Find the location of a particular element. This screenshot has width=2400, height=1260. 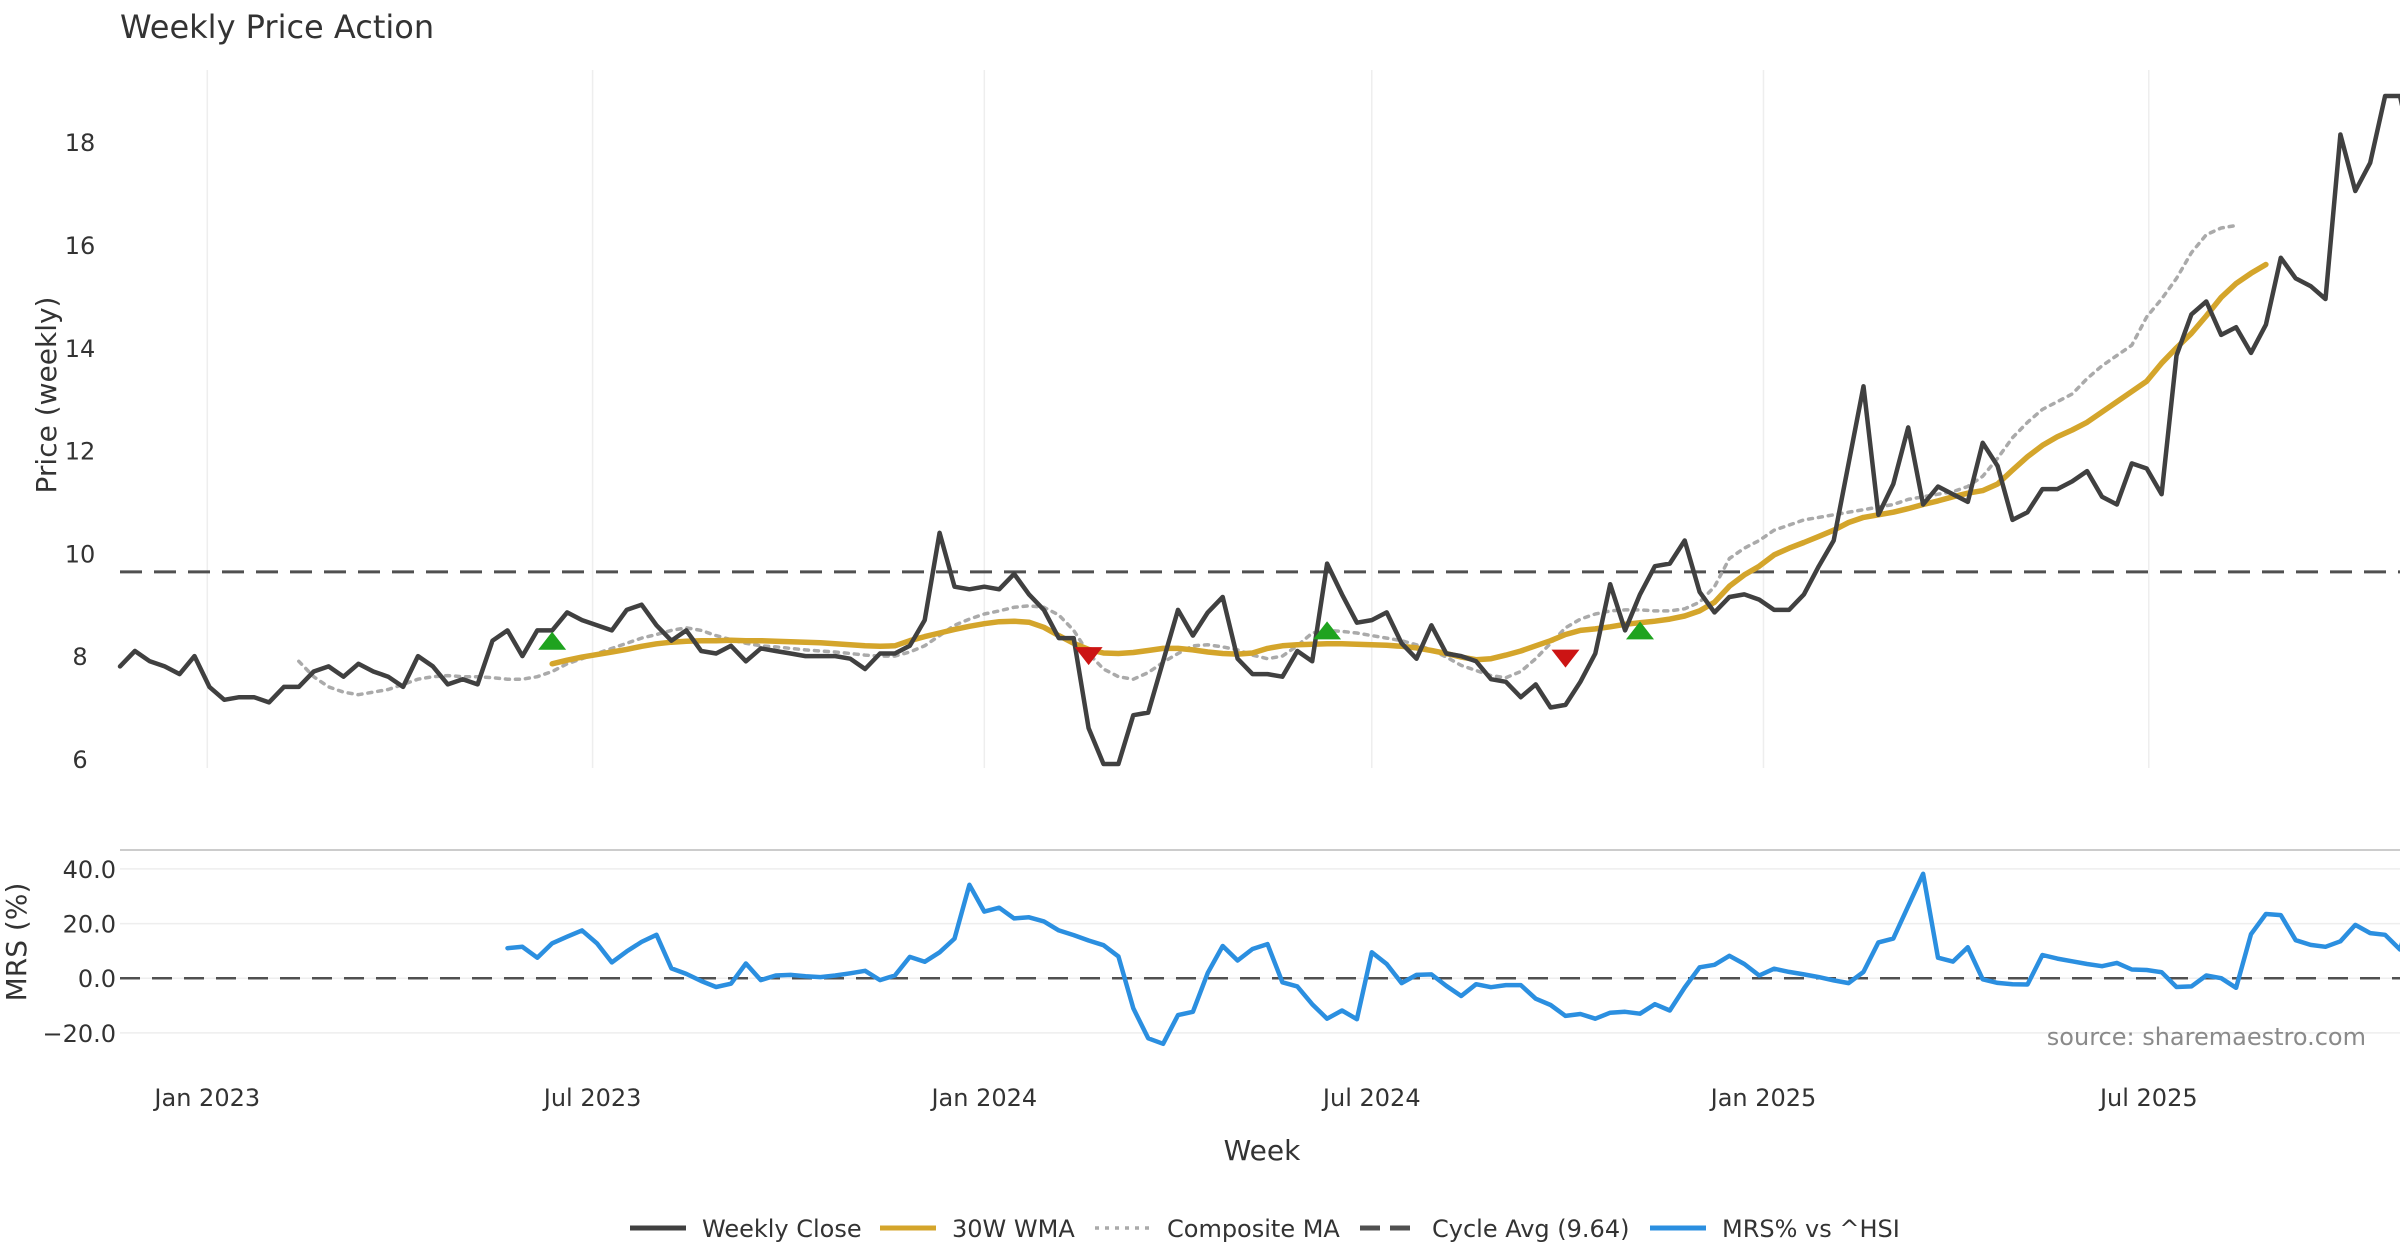

lower-y-tick-label: 20.0 is located at coordinates (89, 925).